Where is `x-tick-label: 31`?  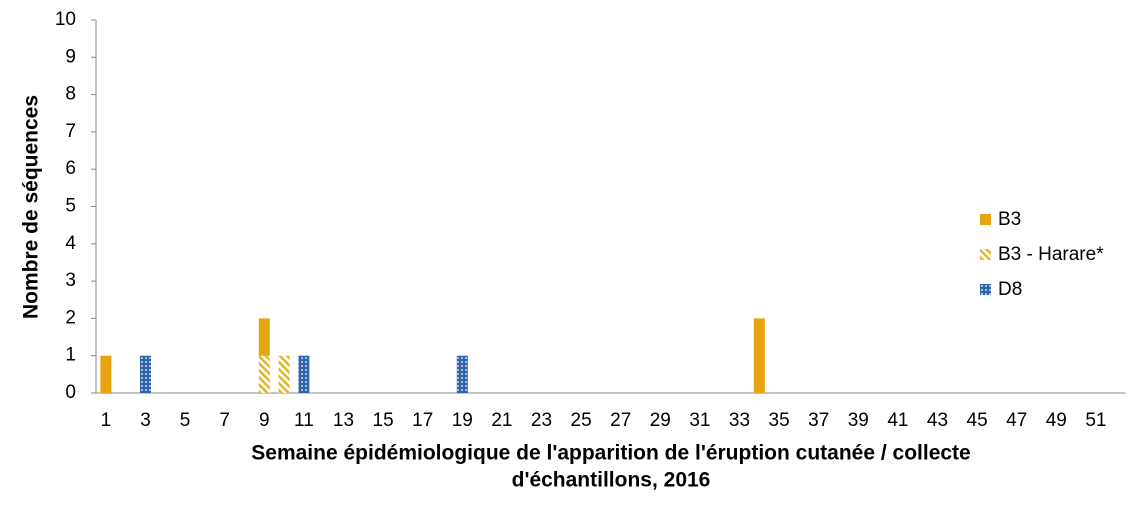 x-tick-label: 31 is located at coordinates (699, 420).